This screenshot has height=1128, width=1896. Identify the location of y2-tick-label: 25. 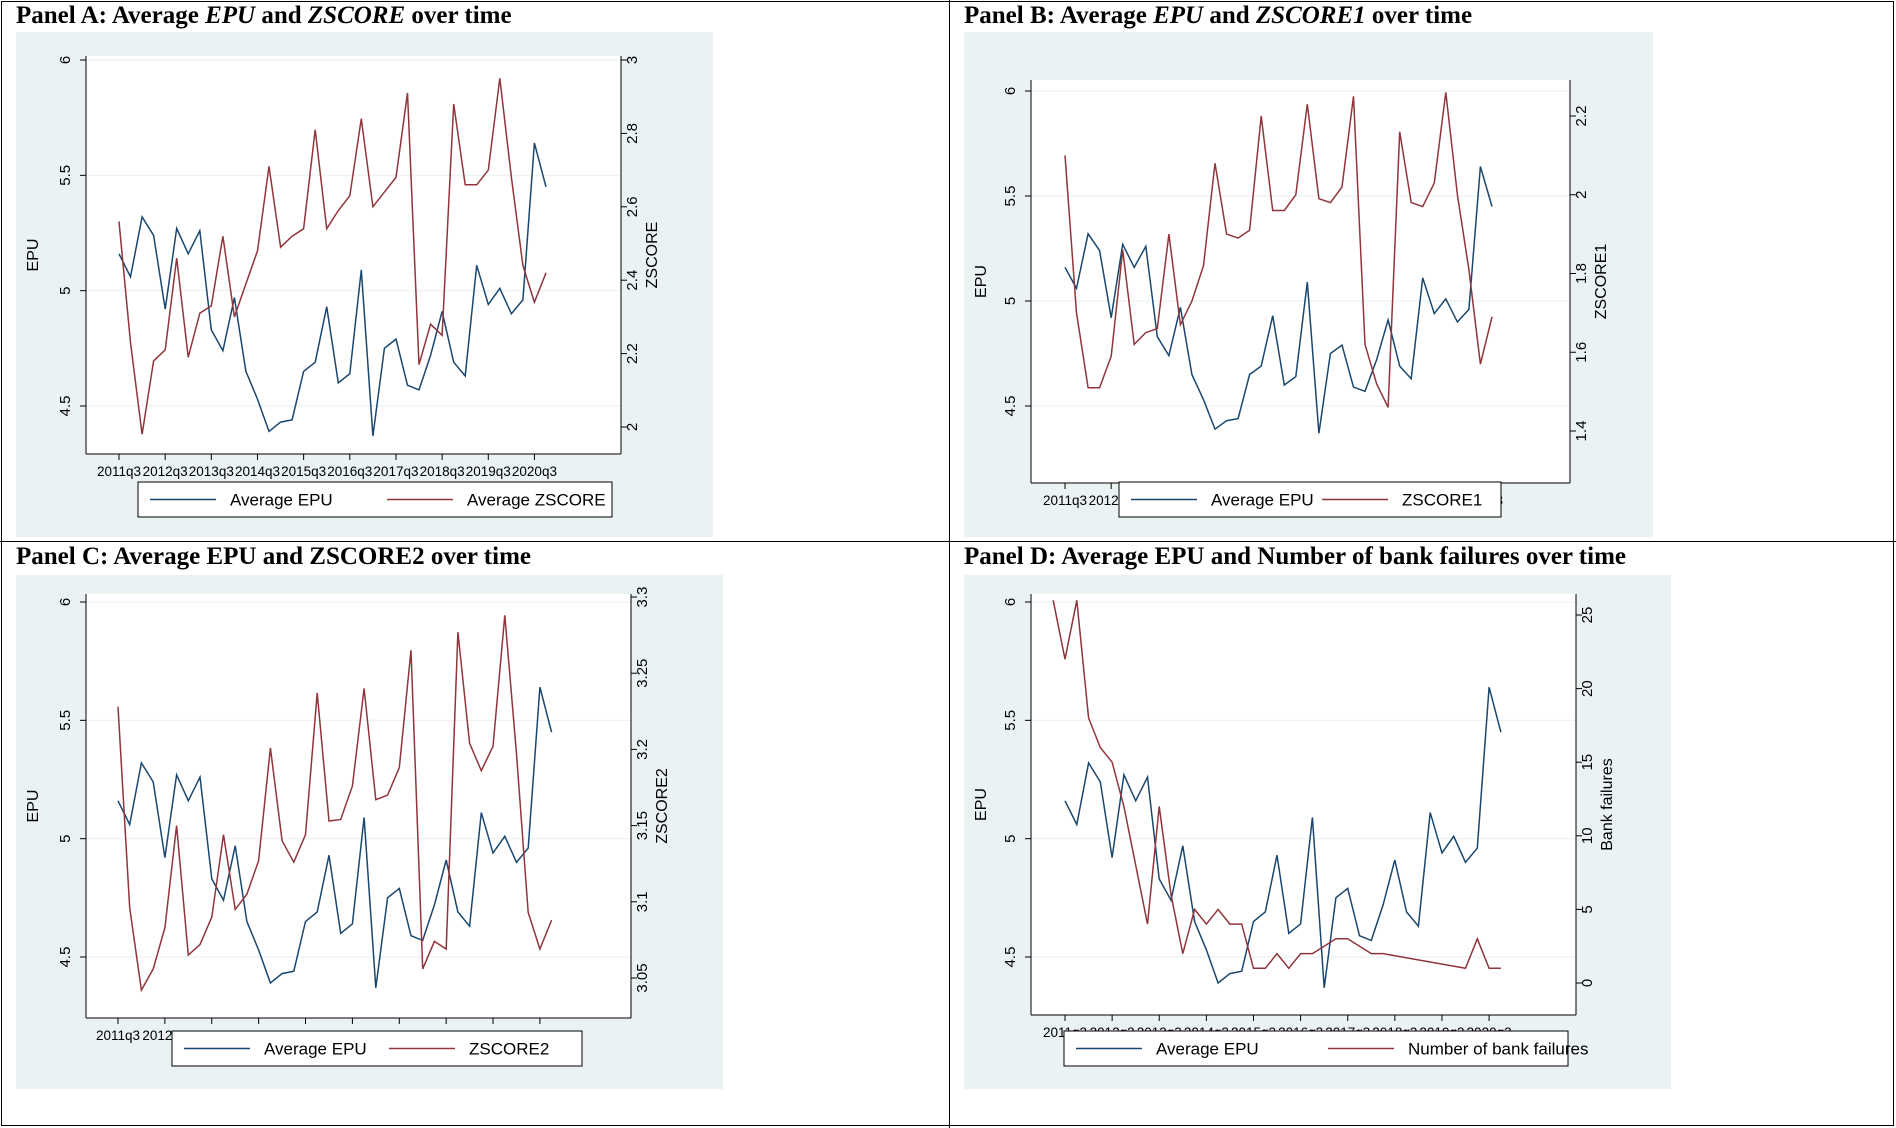
(1587, 615).